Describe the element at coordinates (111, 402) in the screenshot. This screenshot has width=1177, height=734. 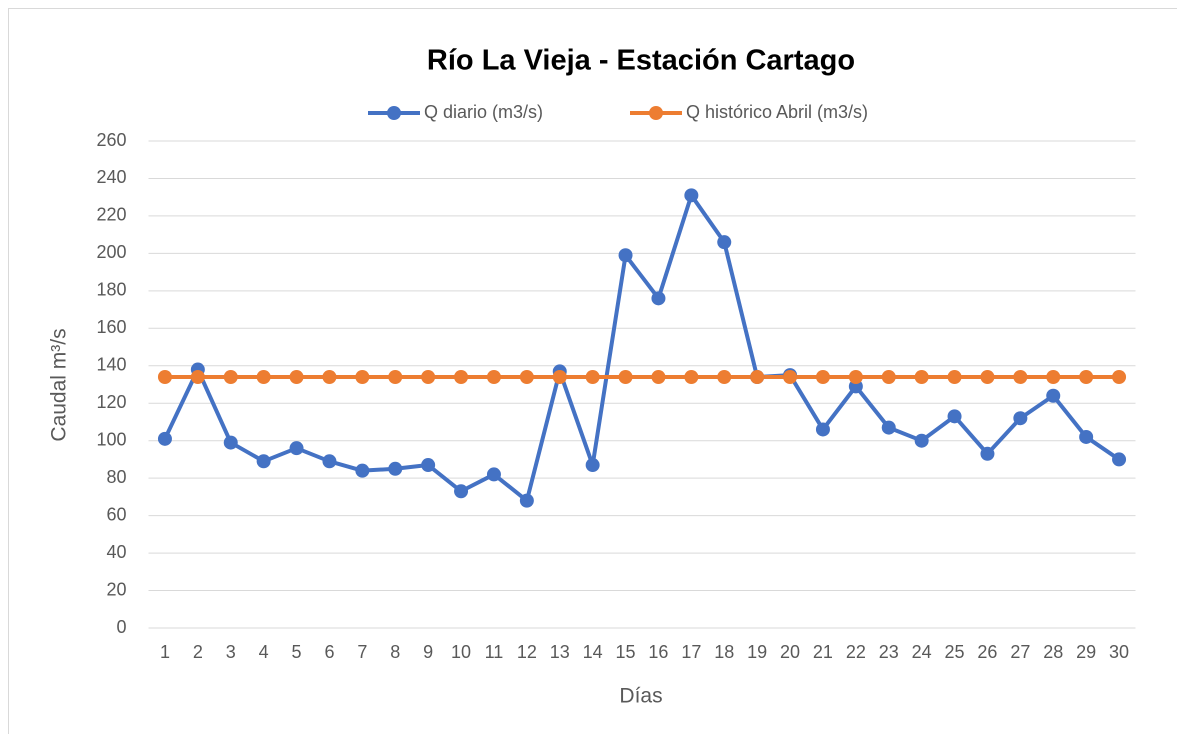
I see `y-tick-label: 120` at that location.